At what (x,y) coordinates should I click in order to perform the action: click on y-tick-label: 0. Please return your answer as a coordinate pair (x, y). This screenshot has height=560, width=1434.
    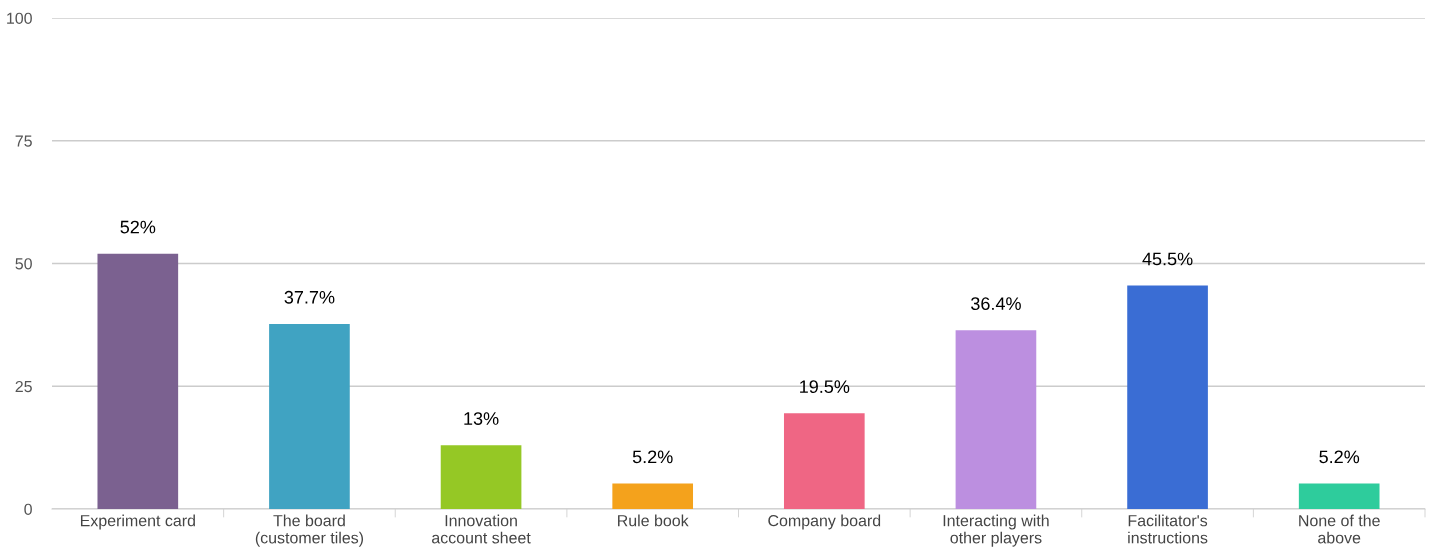
    Looking at the image, I should click on (28, 509).